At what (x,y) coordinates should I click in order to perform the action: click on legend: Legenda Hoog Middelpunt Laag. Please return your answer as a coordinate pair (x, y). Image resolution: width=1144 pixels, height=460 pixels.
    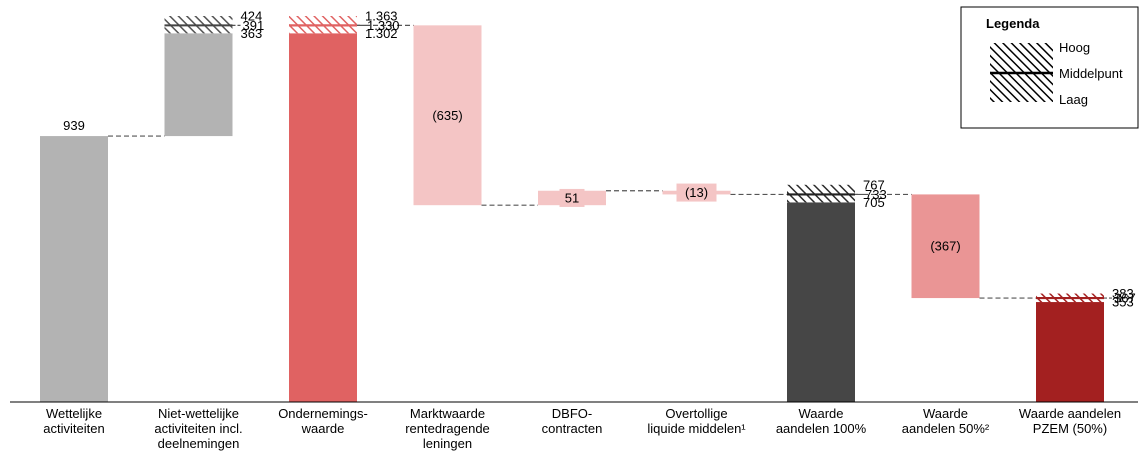
    Looking at the image, I should click on (1049, 67).